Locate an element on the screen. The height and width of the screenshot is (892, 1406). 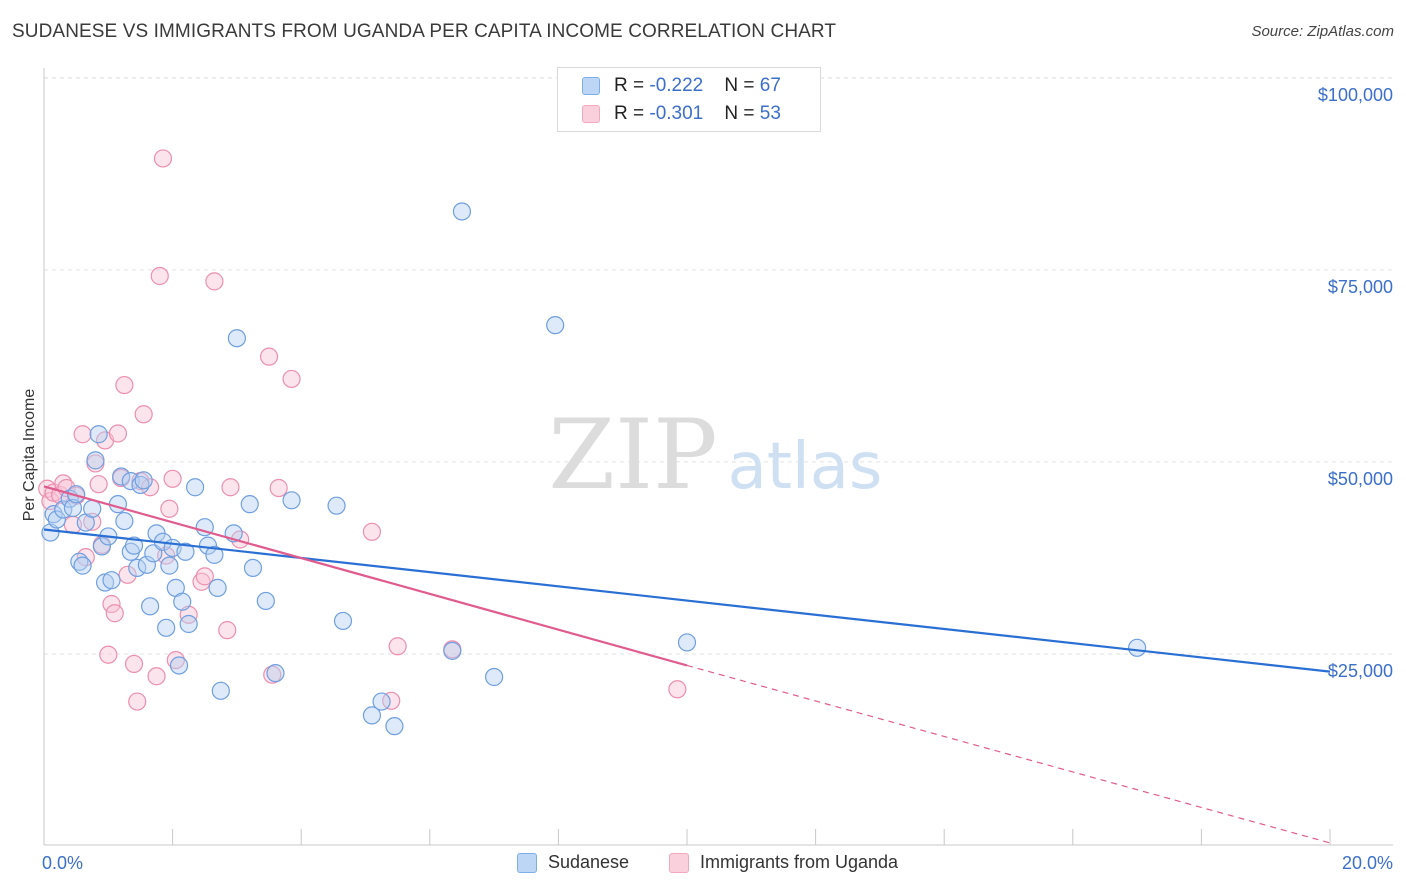
trend-line-sudanese is located at coordinates (687, 600).